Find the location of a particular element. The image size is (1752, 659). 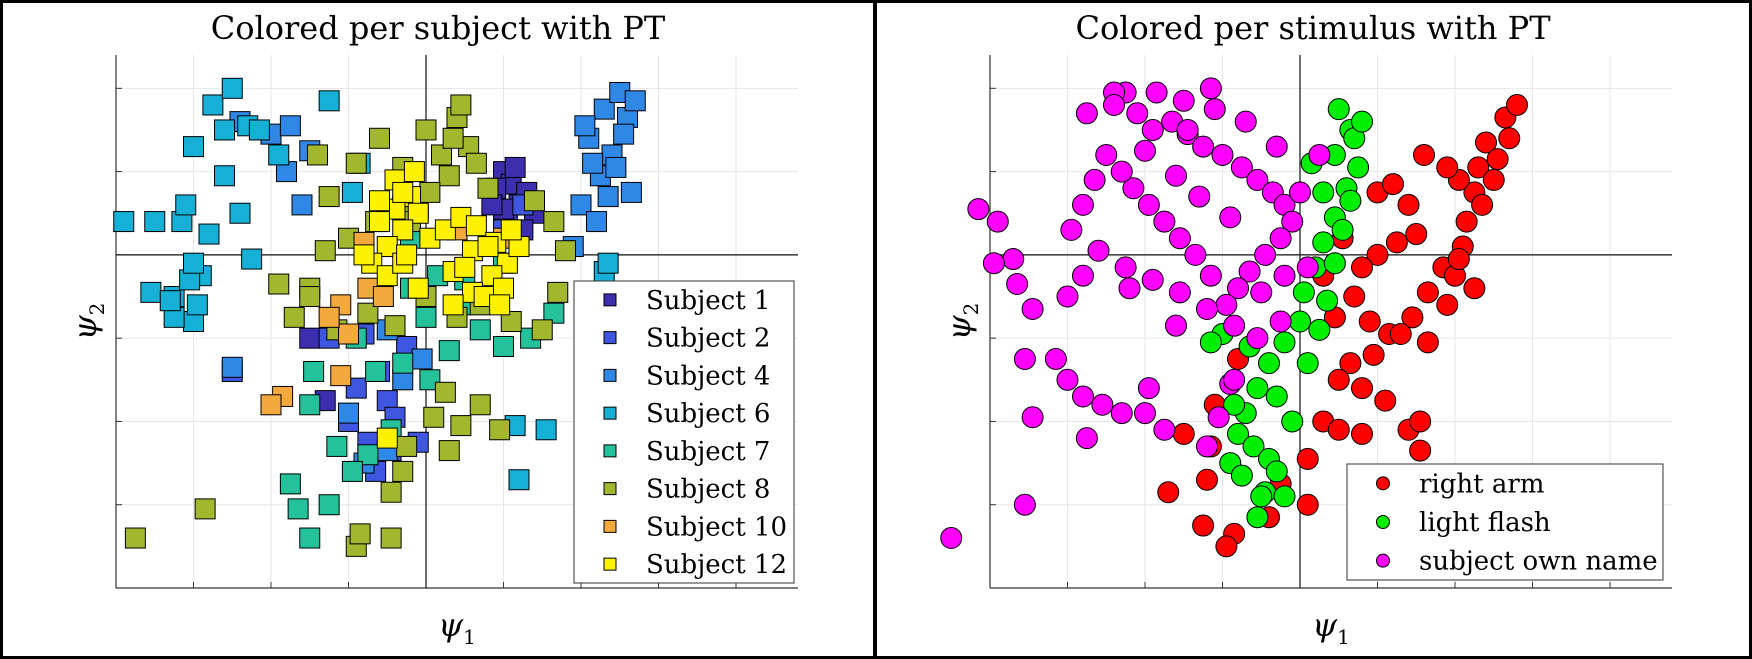

chart-title: Colored per subject with PT is located at coordinates (438, 28).